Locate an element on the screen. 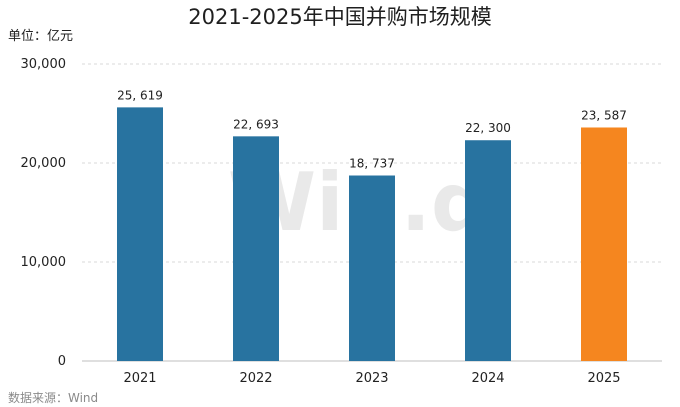  data-label: 25, 619 is located at coordinates (140, 95).